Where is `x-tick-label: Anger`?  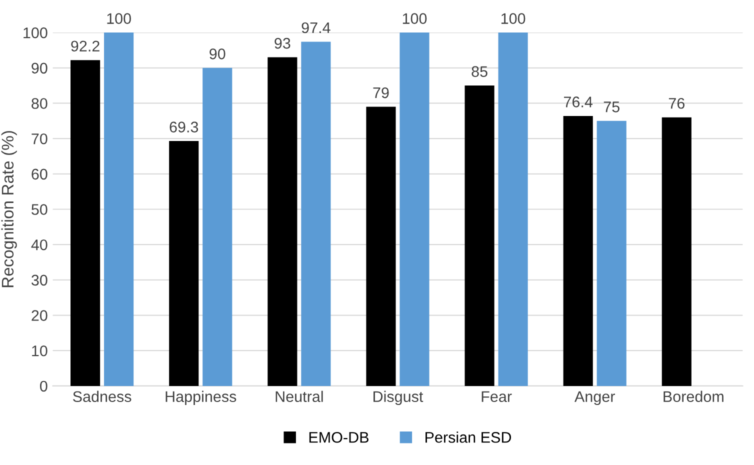
x-tick-label: Anger is located at coordinates (594, 398).